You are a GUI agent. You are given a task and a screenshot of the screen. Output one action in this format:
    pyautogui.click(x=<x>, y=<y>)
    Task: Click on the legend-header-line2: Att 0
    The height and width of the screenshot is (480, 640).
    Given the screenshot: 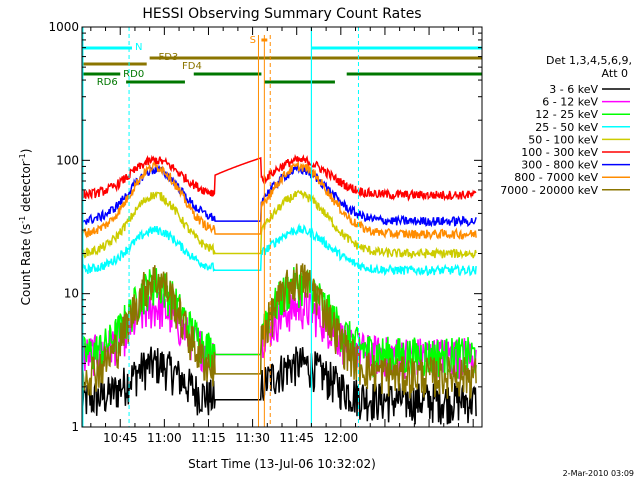 What is the action you would take?
    pyautogui.click(x=615, y=73)
    